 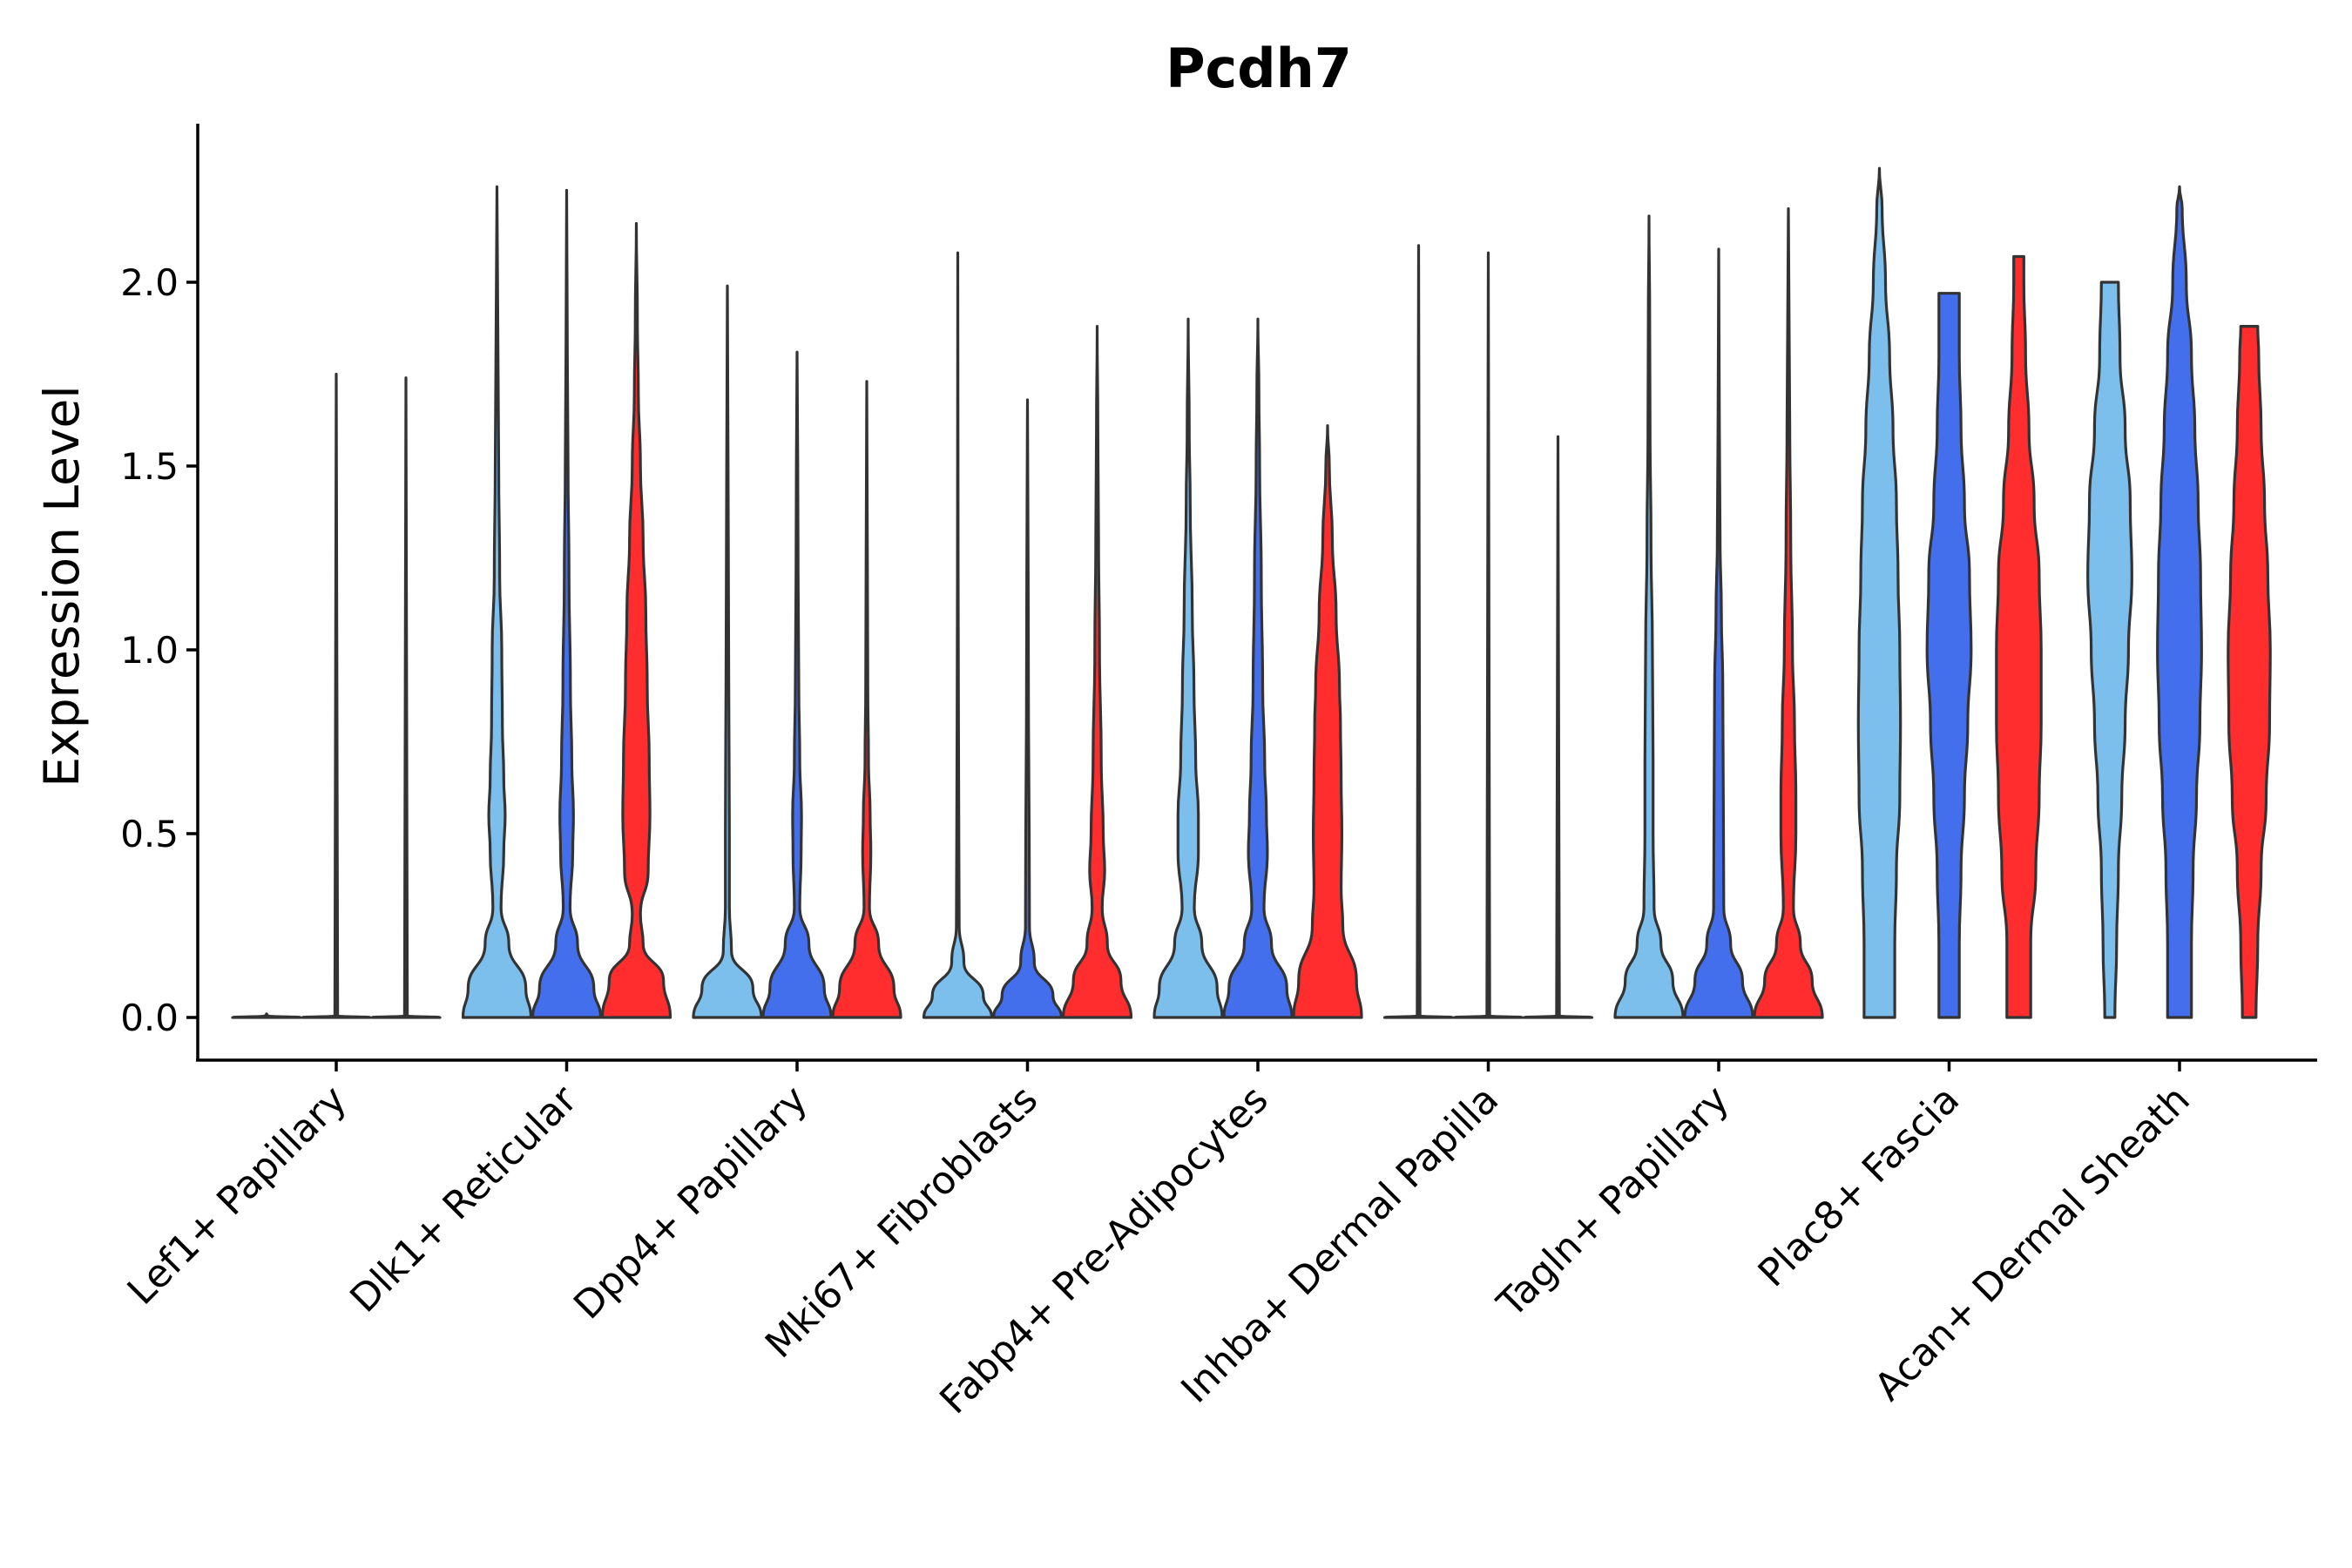 I want to click on chart-title: Pcdh7, so click(x=1259, y=68).